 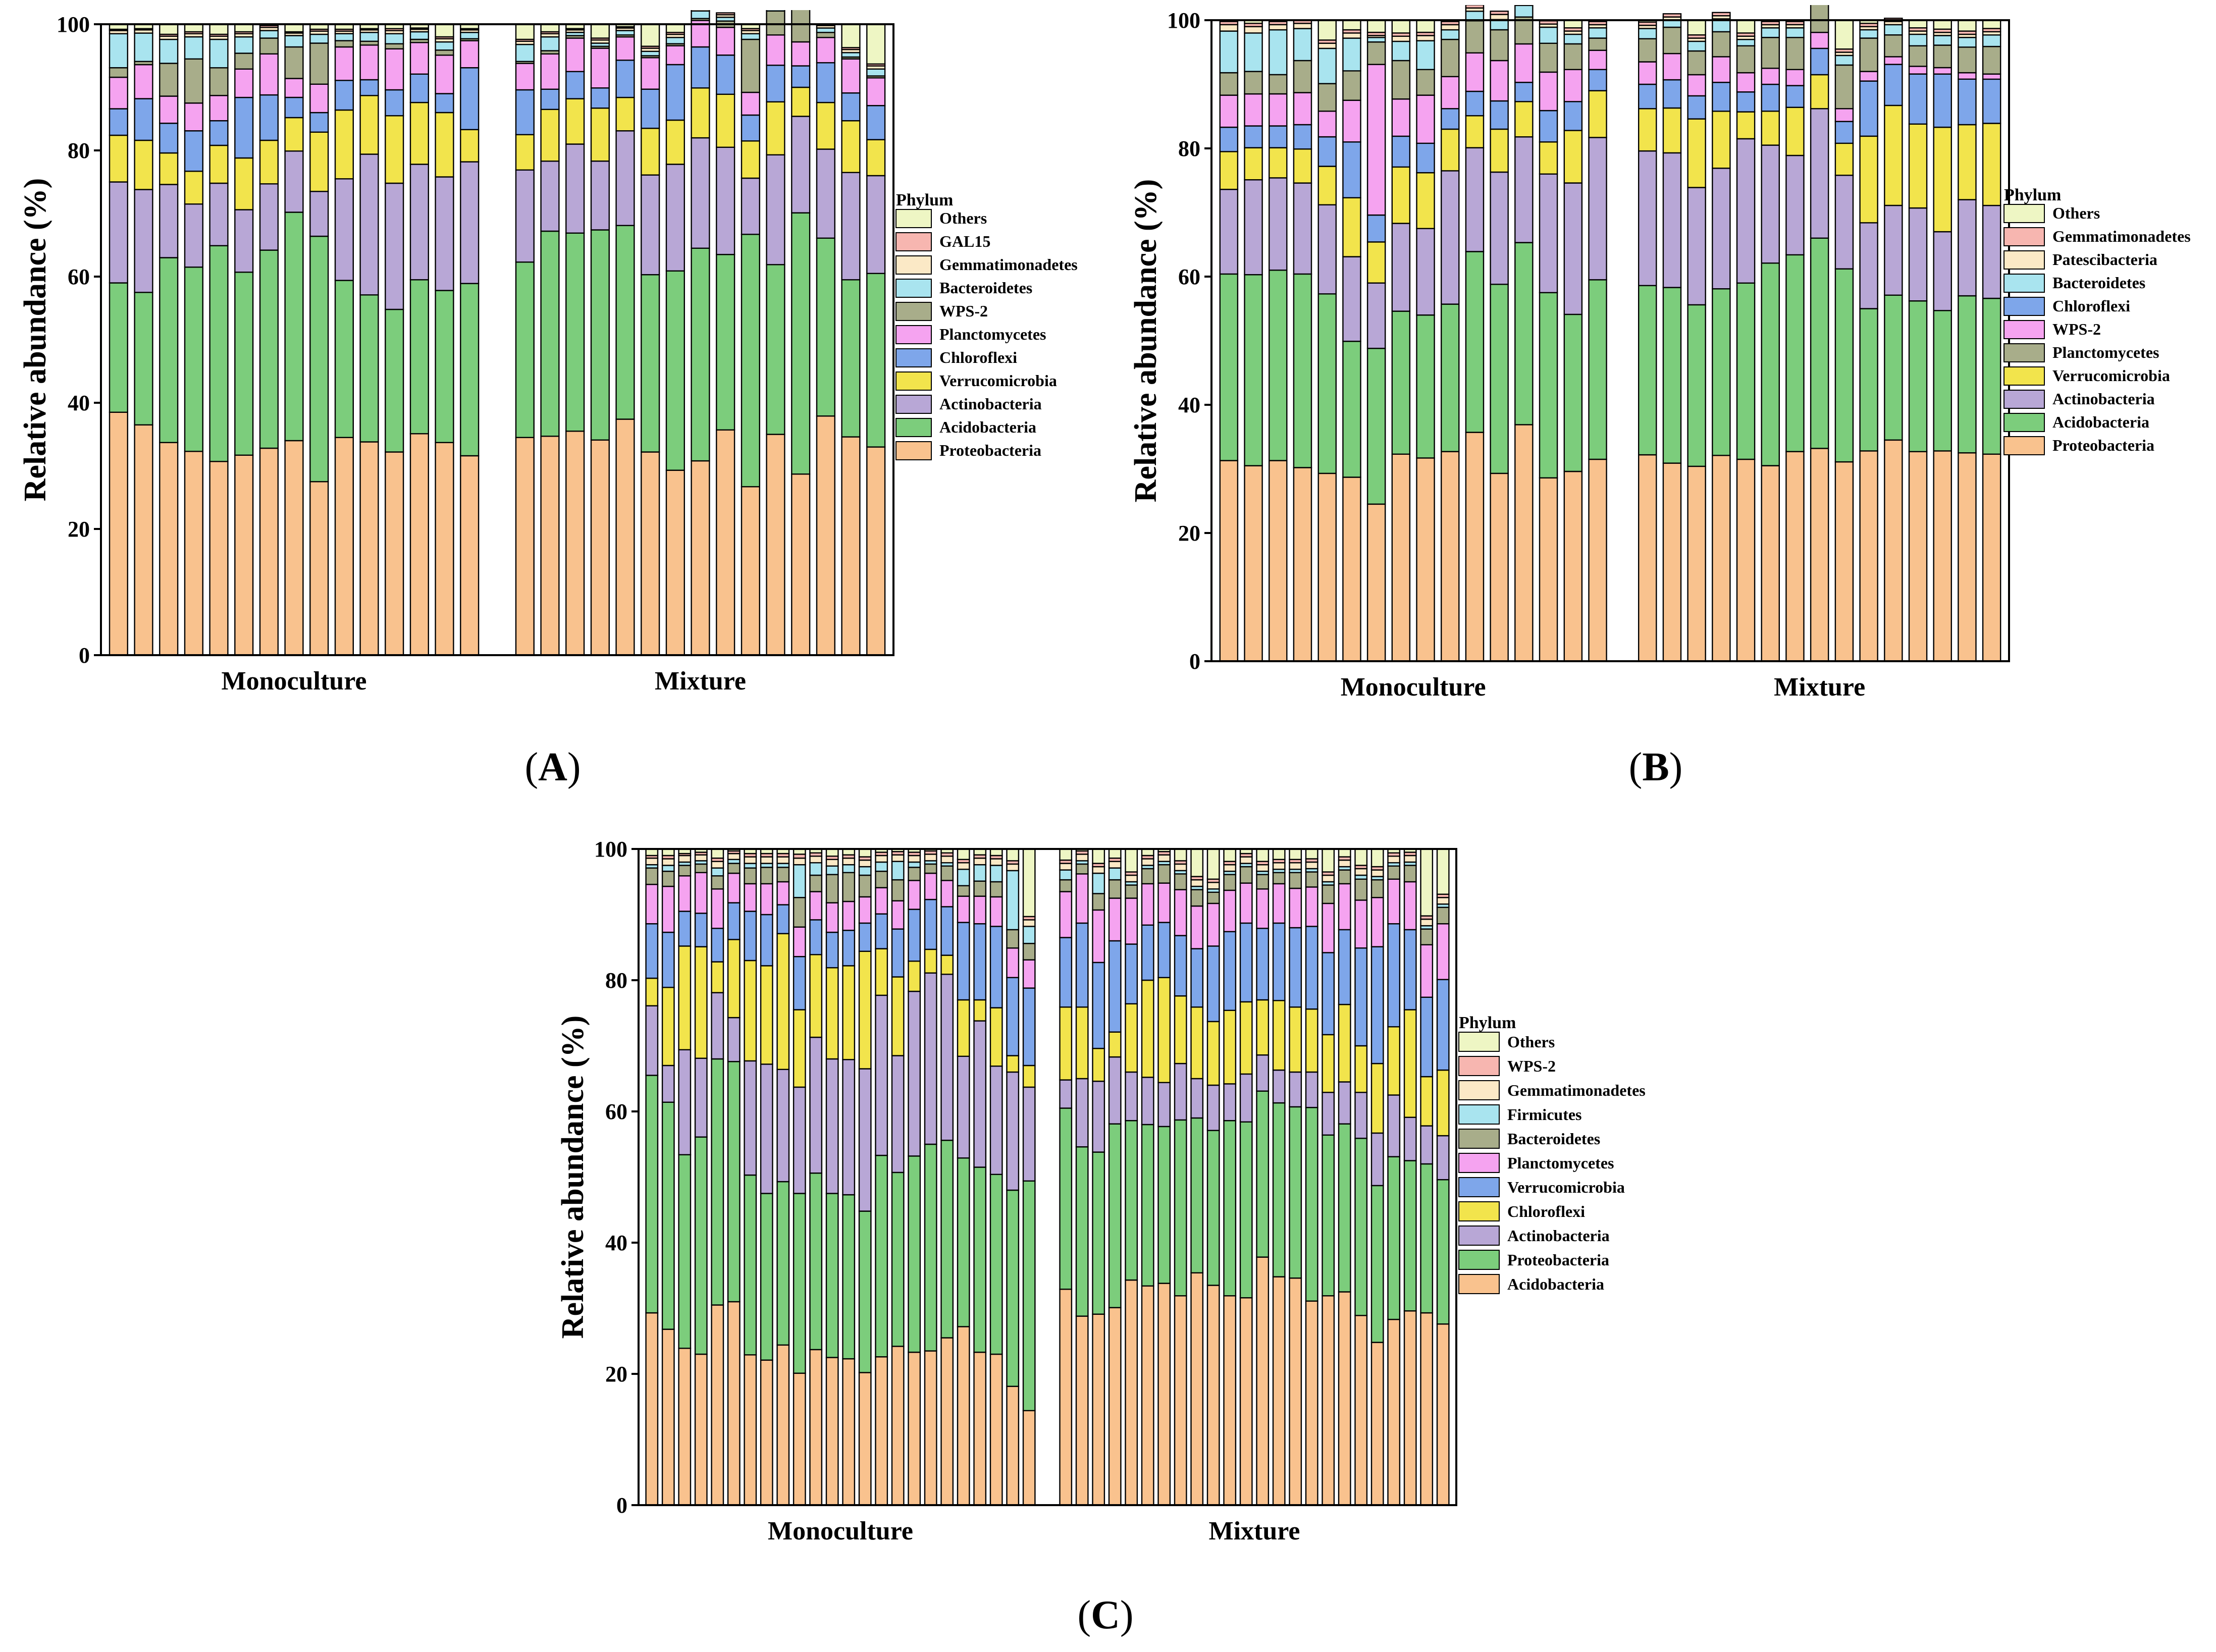 What do you see at coordinates (1146, 341) in the screenshot?
I see `y-axis-label: Relative abundance (%)` at bounding box center [1146, 341].